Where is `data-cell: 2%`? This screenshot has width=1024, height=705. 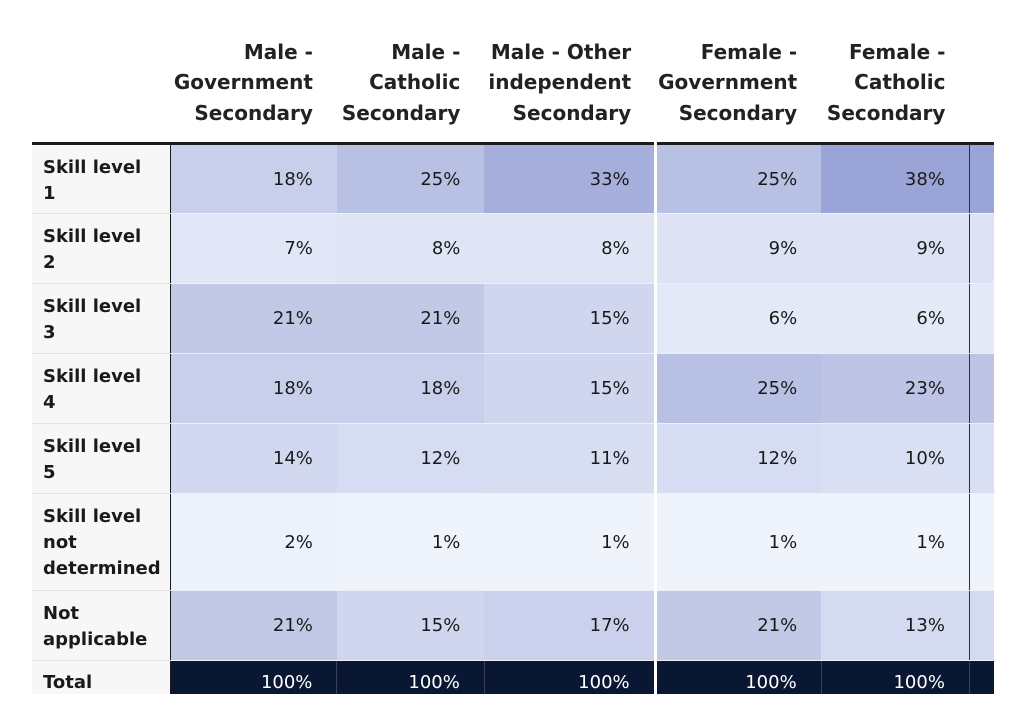
data-cell: 2% is located at coordinates (253, 542).